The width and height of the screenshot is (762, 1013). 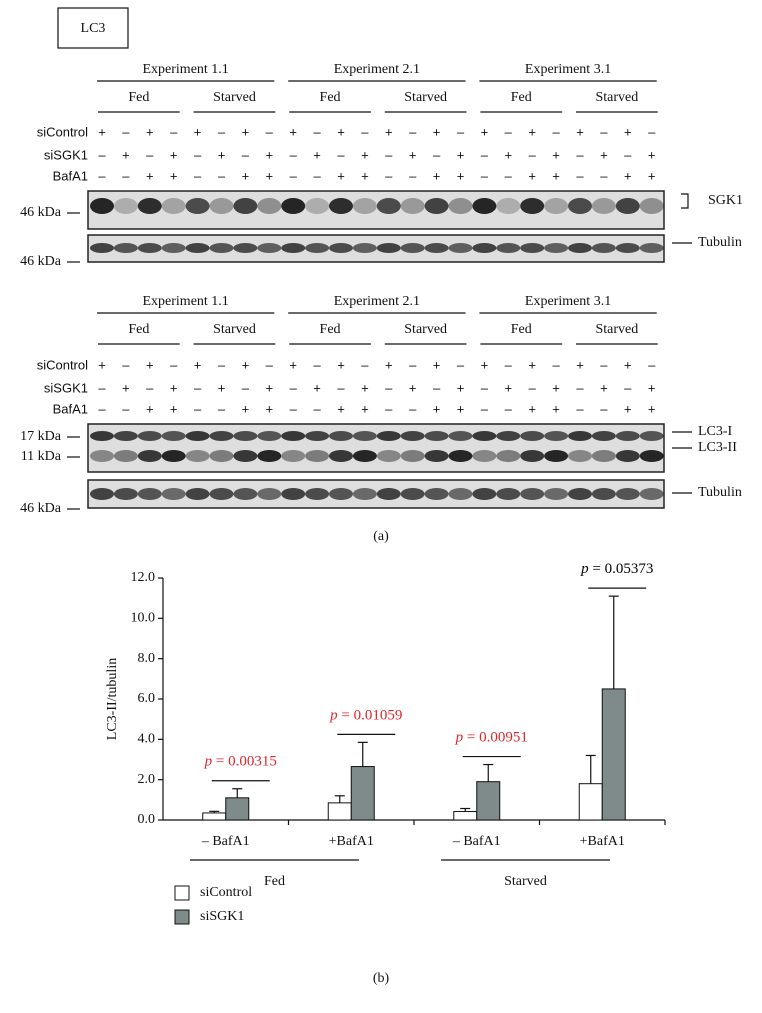 What do you see at coordinates (41, 456) in the screenshot?
I see `size-marker: 11 kDa` at bounding box center [41, 456].